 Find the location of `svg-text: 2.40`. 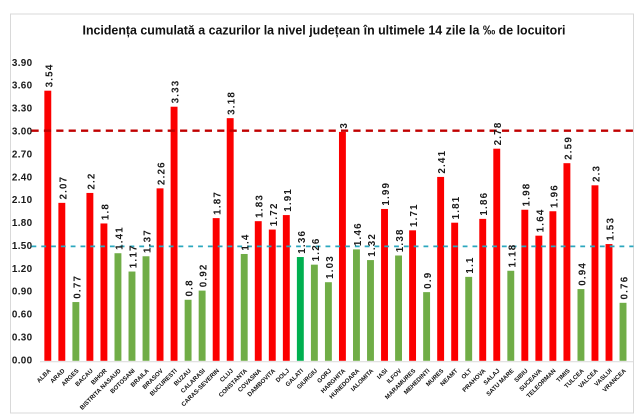

svg-text: 2.40 is located at coordinates (22, 177).